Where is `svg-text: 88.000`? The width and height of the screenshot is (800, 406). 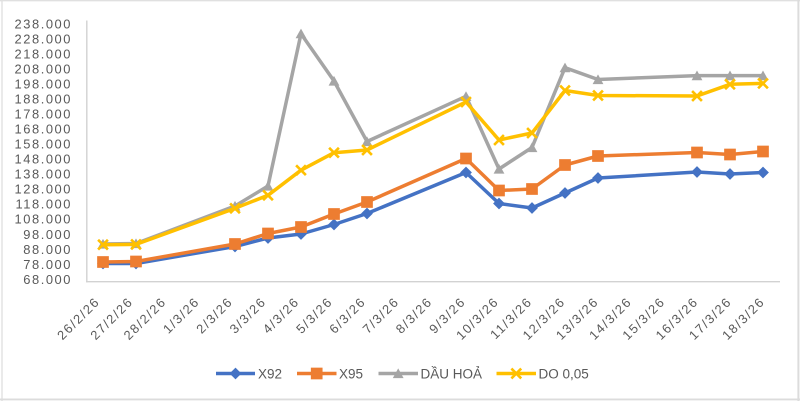 svg-text: 88.000 is located at coordinates (47, 249).